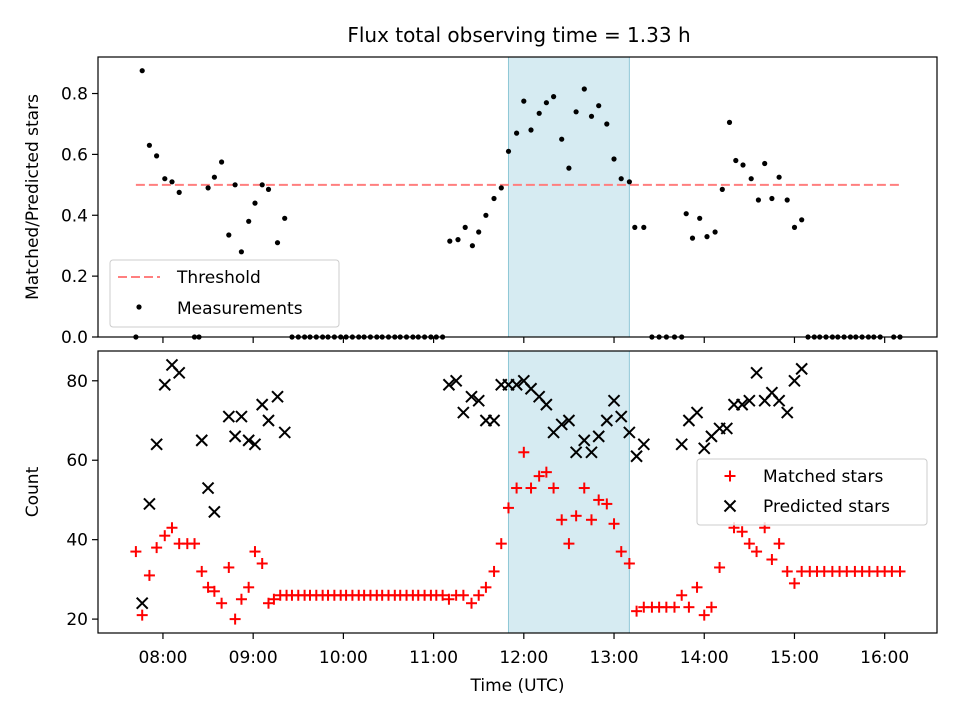 Image resolution: width=960 pixels, height=720 pixels. I want to click on y-tick-label: 0.8, so click(74, 95).